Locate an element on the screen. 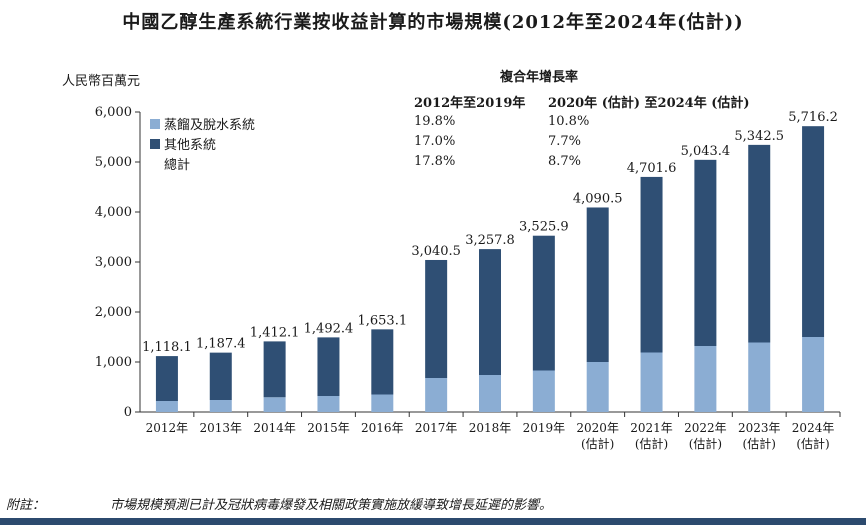 This screenshot has width=866, height=525. total-data-label: 3,257.8 is located at coordinates (490, 240).